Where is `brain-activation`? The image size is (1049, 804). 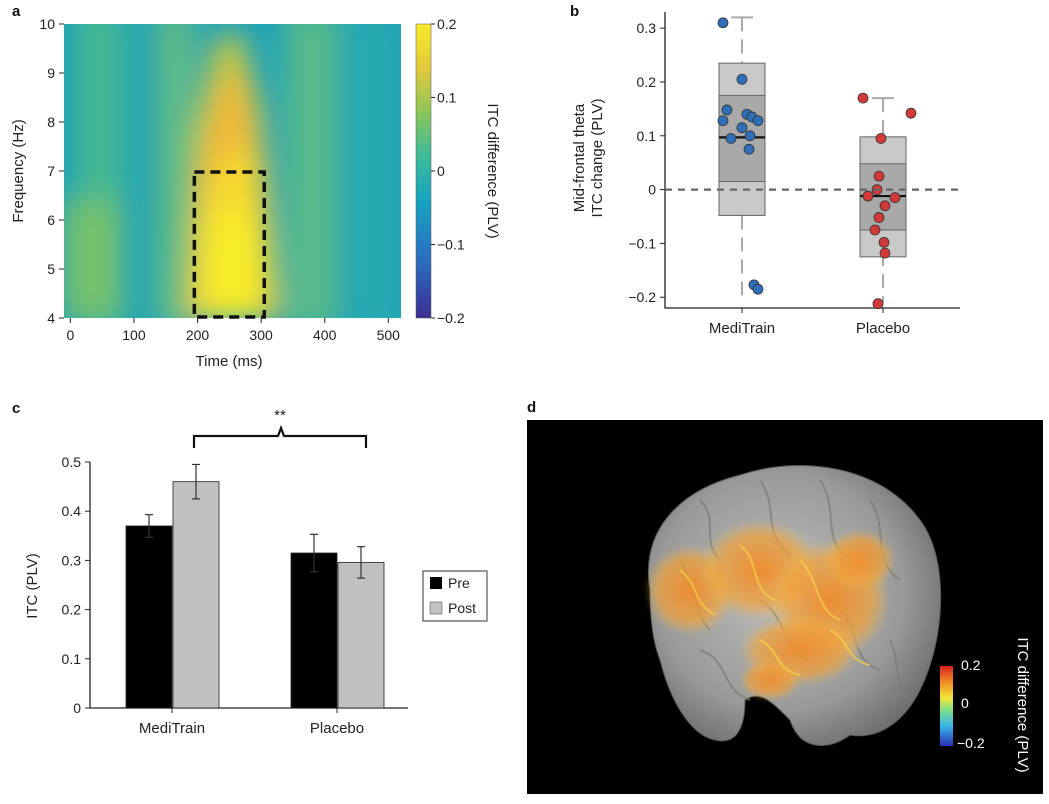 brain-activation is located at coordinates (770, 610).